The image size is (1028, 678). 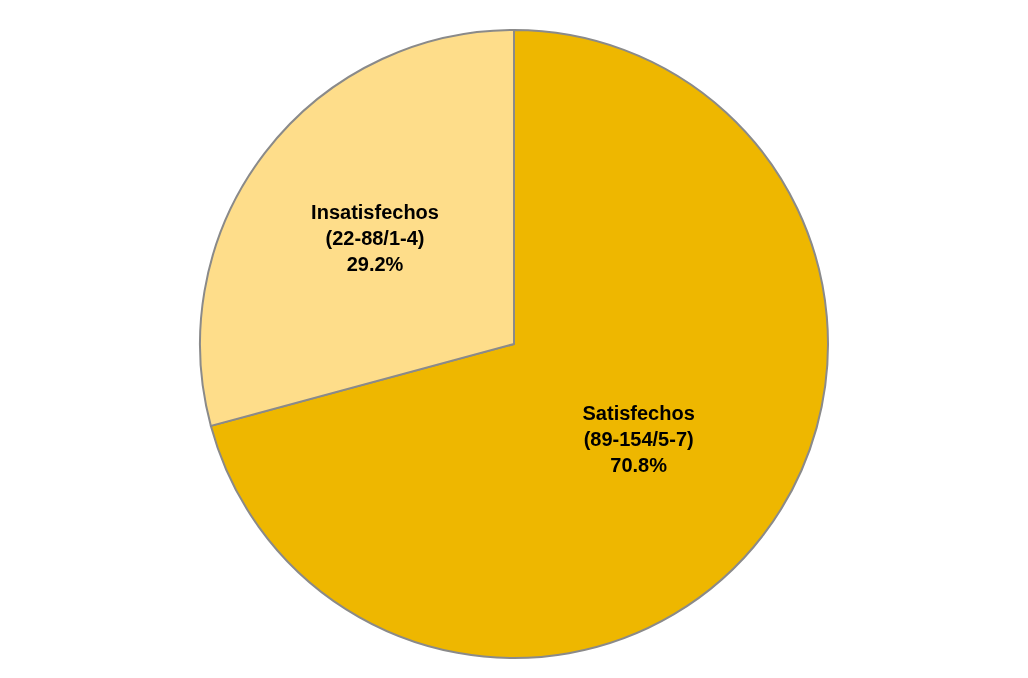 I want to click on data-label: 70.8%, so click(x=639, y=465).